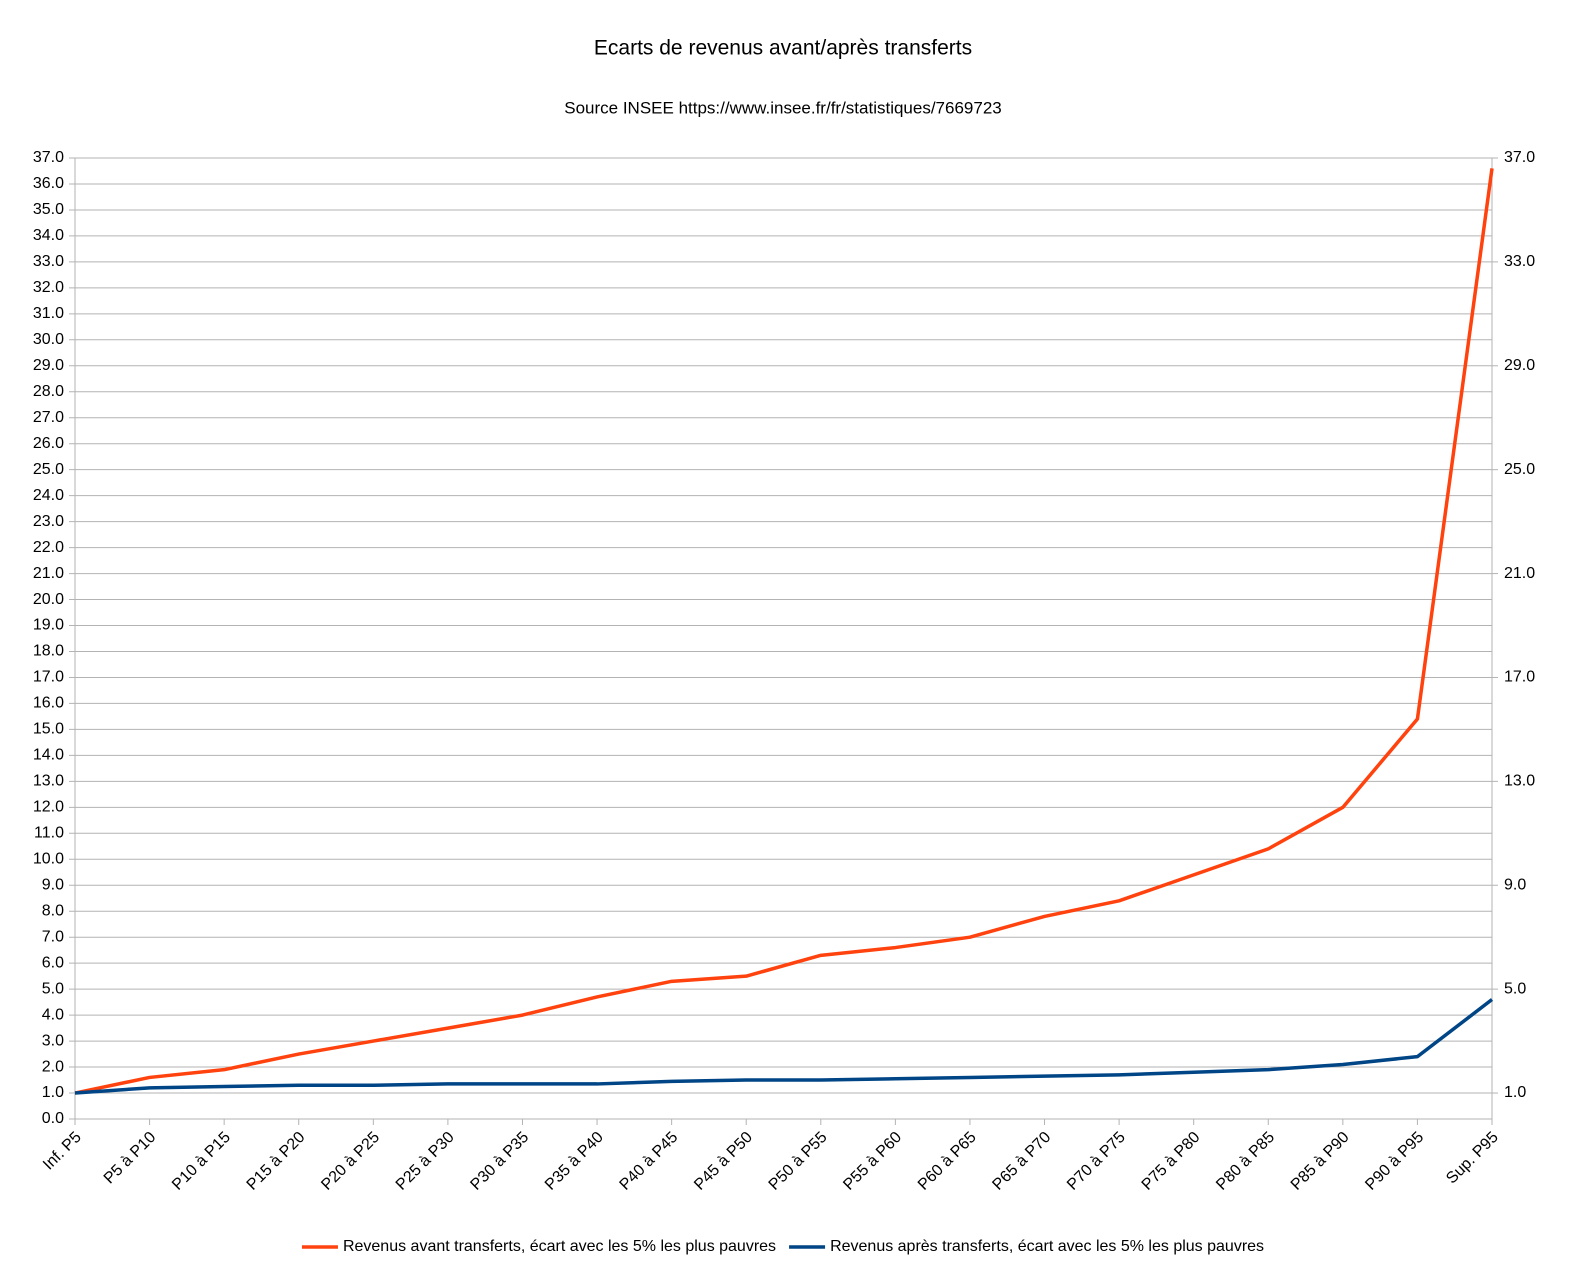  Describe the element at coordinates (1519, 781) in the screenshot. I see `y2-tick-label: 13.0` at that location.